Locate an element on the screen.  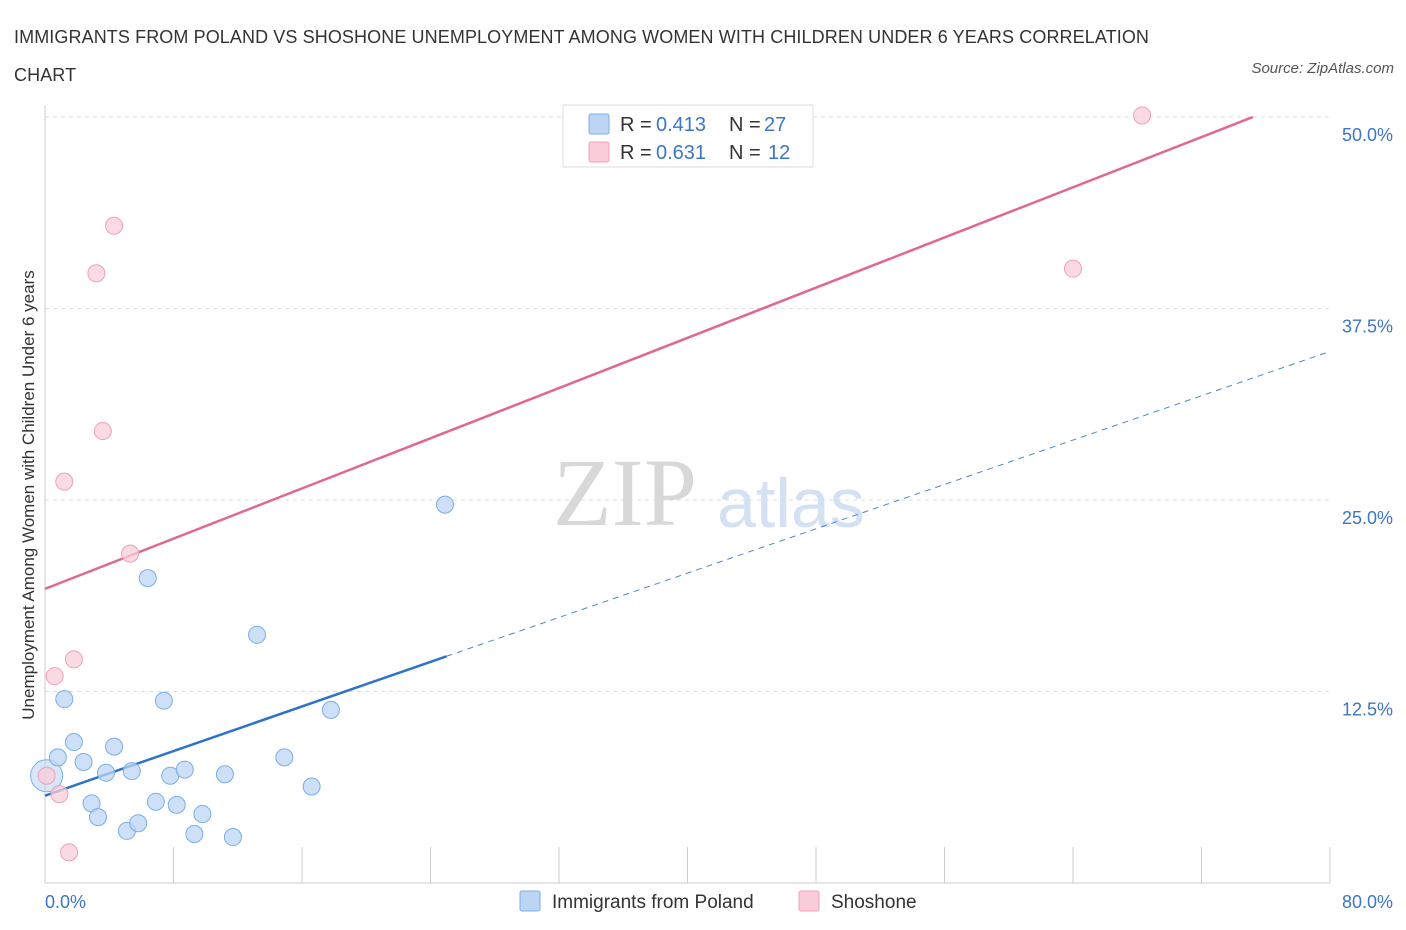
bottom-legend-swatch-poland is located at coordinates (530, 901).